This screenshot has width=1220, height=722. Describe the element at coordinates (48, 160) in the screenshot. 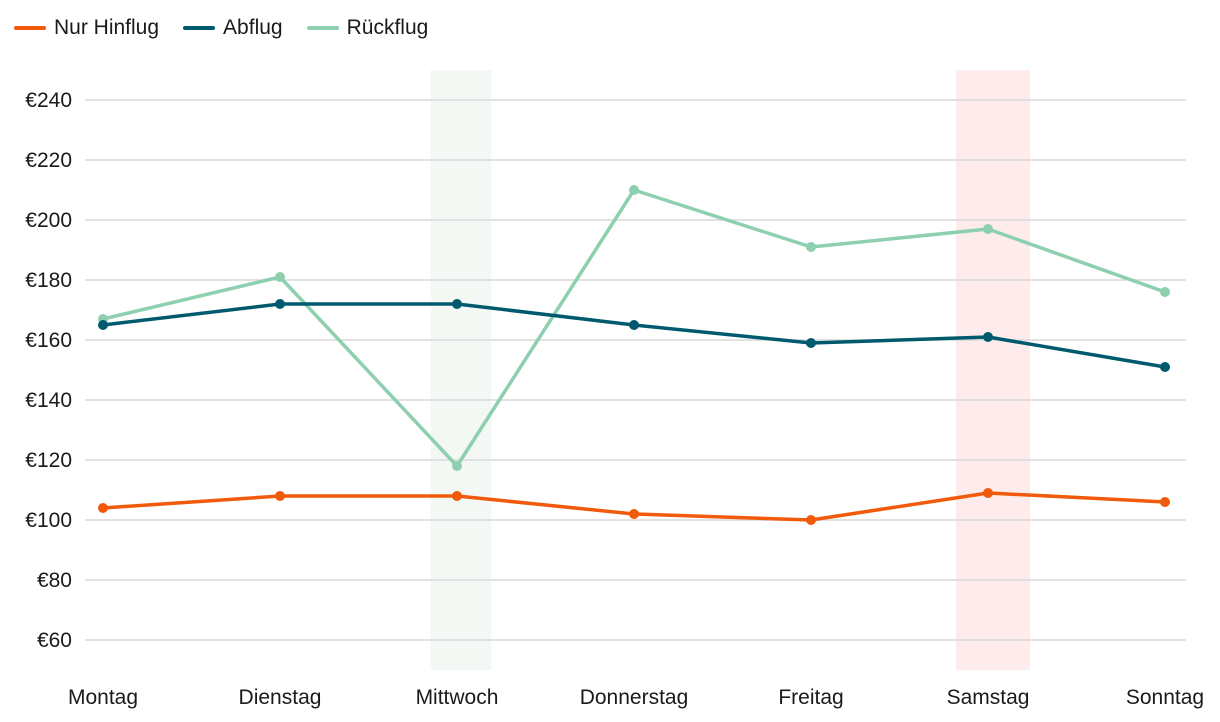

I see `y-tick-label-220: €220` at that location.